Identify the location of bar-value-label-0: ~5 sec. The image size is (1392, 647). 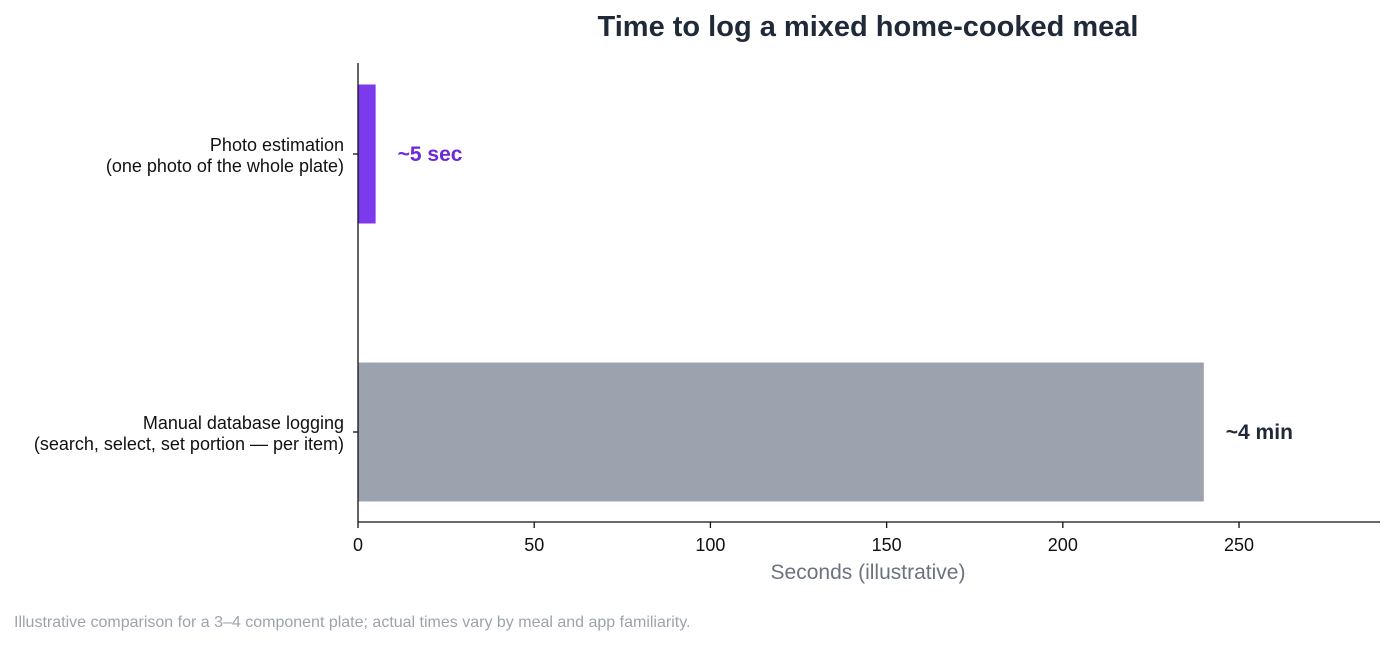
(430, 154).